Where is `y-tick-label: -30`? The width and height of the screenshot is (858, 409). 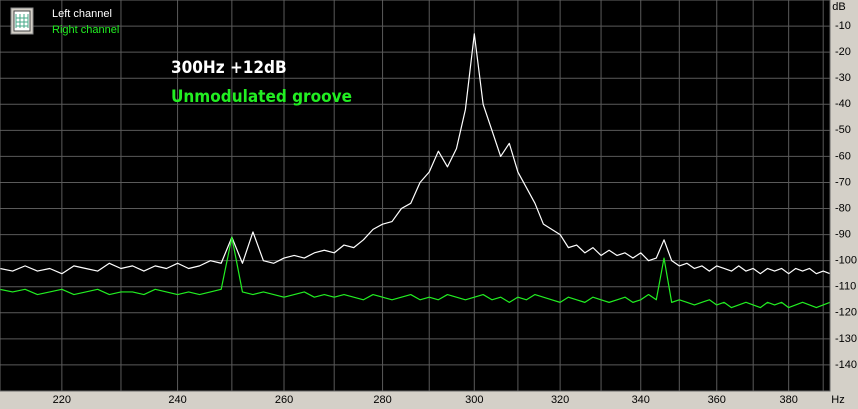 y-tick-label: -30 is located at coordinates (843, 78).